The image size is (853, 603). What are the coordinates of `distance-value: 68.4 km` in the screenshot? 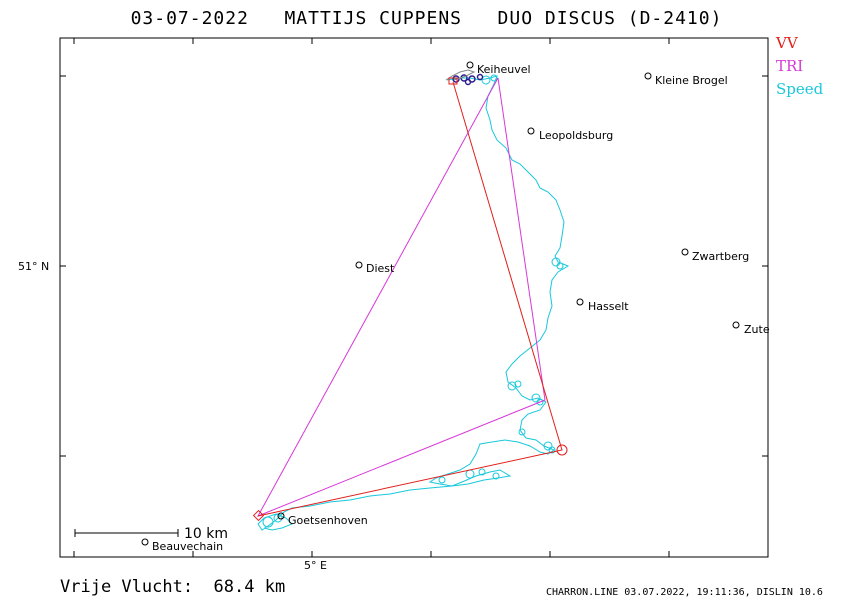 It's located at (249, 587).